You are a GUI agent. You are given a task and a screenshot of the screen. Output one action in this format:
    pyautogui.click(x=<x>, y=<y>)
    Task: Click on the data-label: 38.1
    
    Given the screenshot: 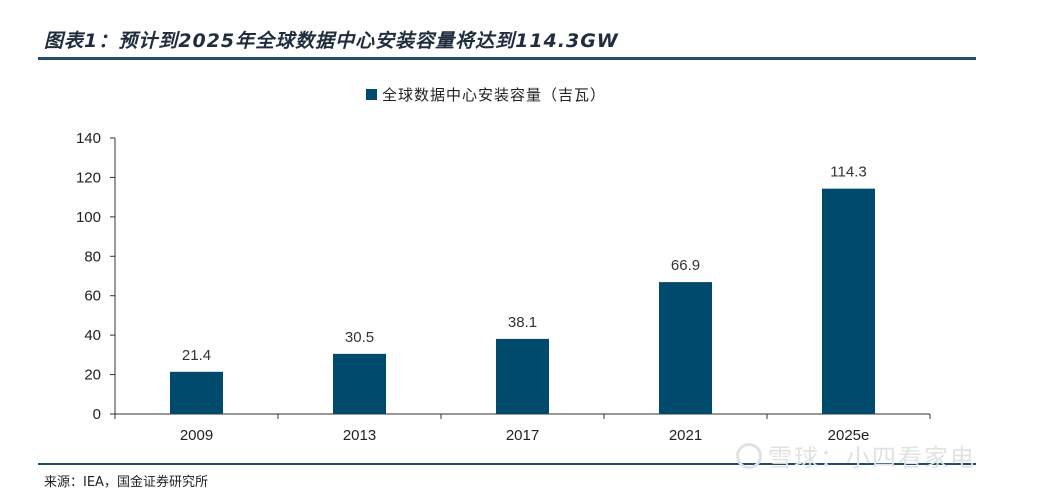 What is the action you would take?
    pyautogui.click(x=522, y=322)
    